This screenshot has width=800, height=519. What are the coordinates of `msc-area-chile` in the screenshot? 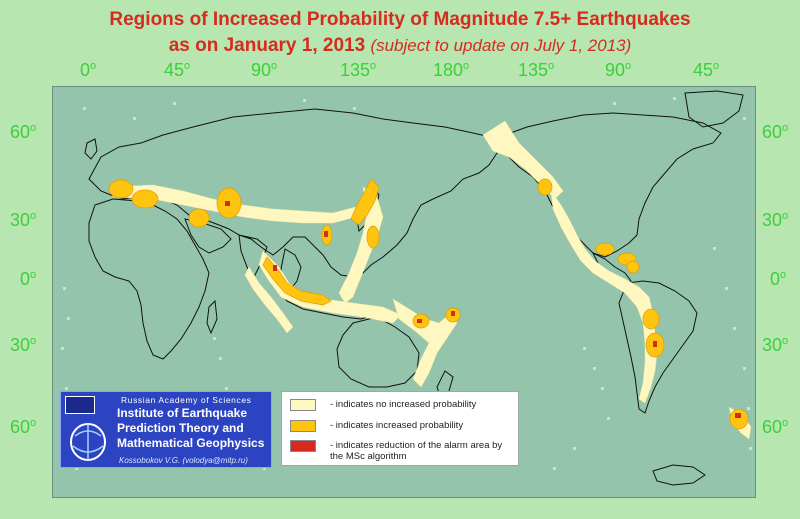 It's located at (655, 344).